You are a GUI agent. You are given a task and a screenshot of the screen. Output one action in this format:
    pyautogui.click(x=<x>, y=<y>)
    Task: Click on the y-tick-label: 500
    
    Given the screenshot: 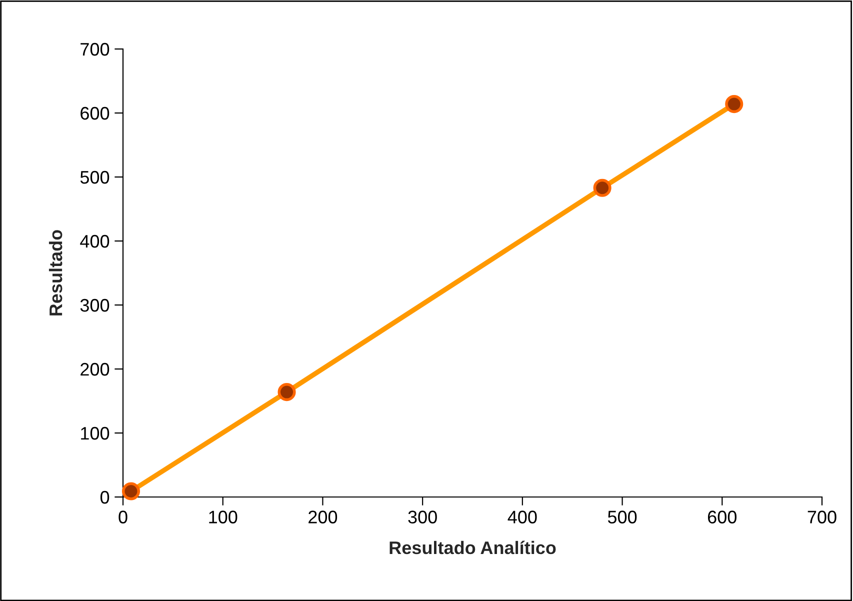 What is the action you would take?
    pyautogui.click(x=95, y=177)
    